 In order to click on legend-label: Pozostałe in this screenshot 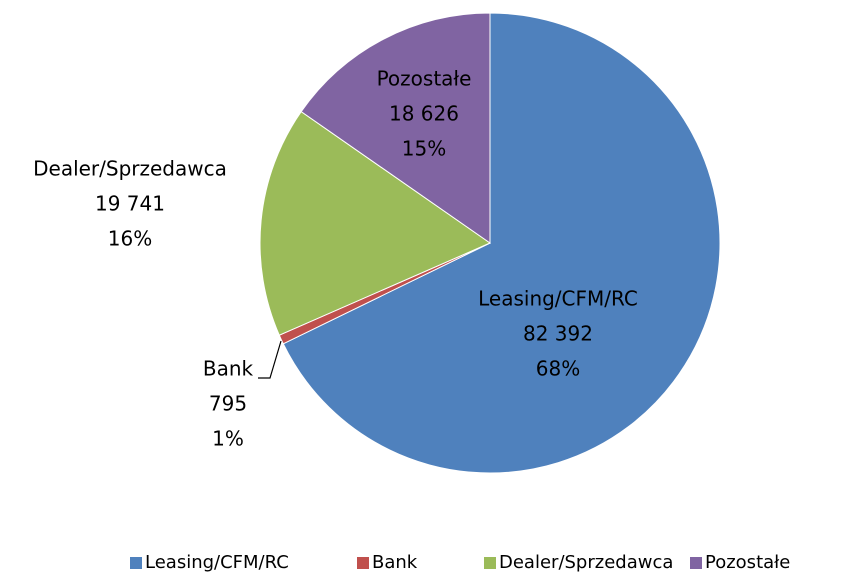, I will do `click(747, 562)`.